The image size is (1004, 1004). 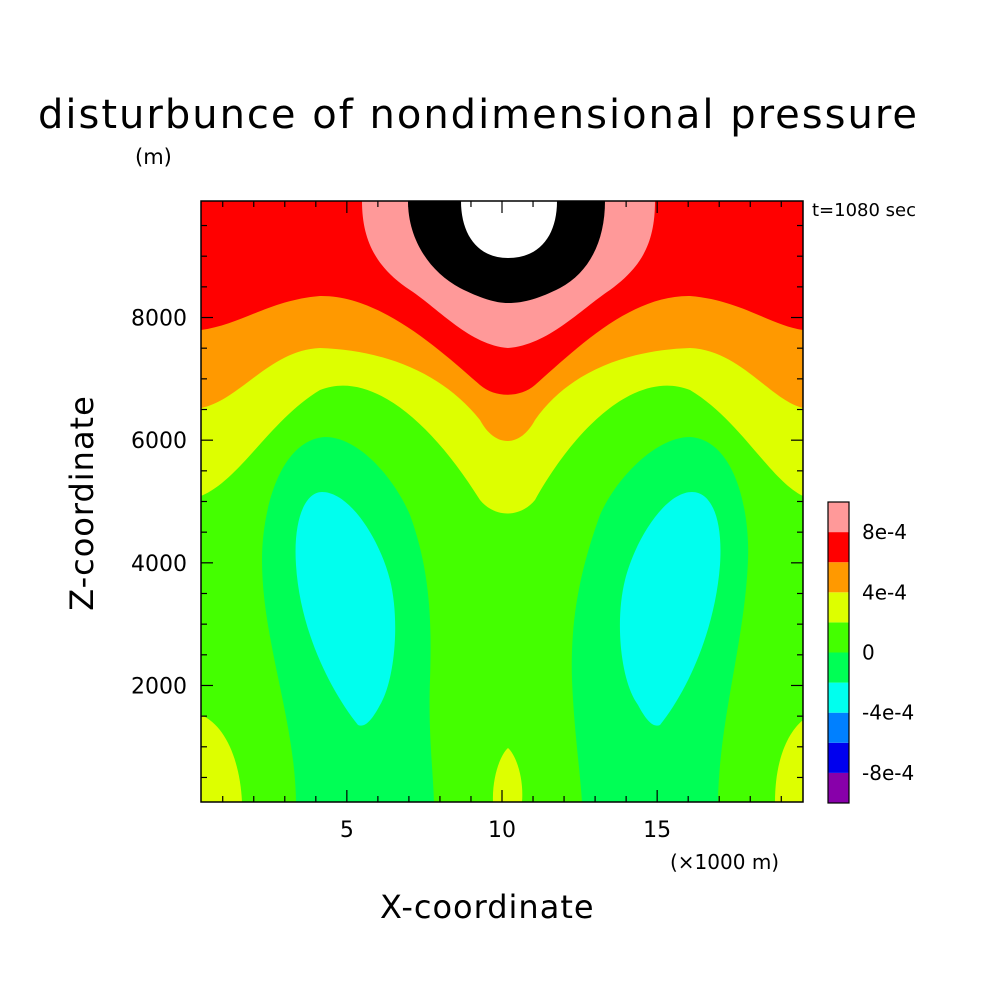 What do you see at coordinates (864, 210) in the screenshot?
I see `time-annotation: t=1080 sec` at bounding box center [864, 210].